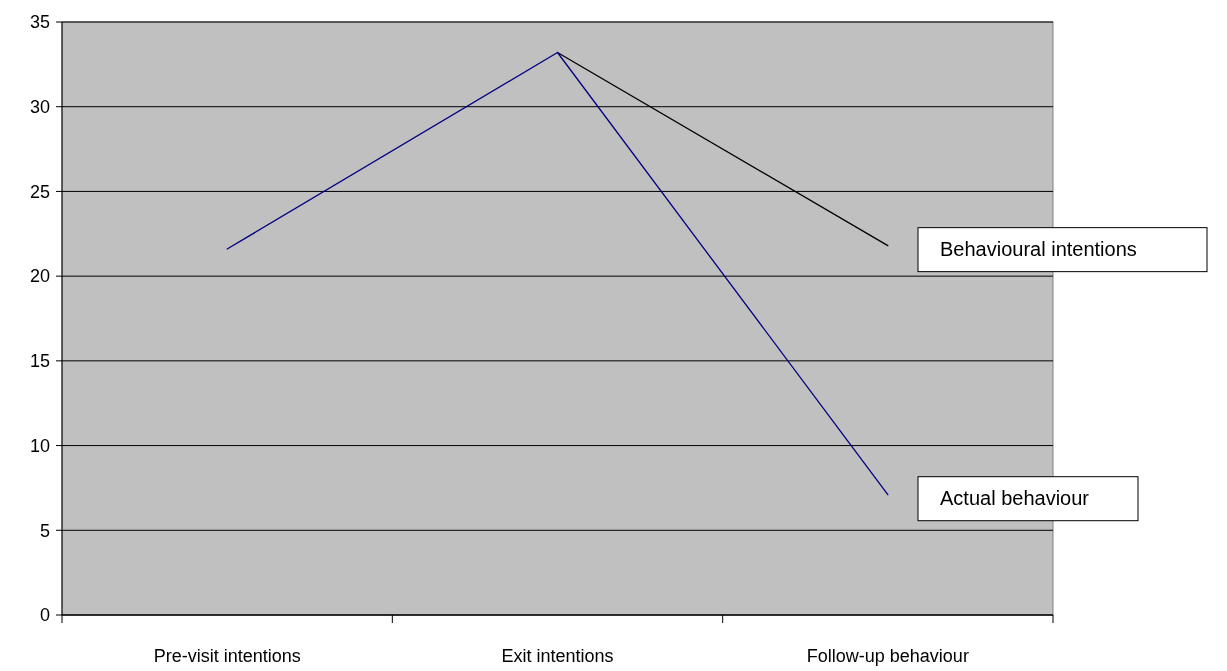 The image size is (1227, 671). I want to click on y-tick-label: 10, so click(39, 445).